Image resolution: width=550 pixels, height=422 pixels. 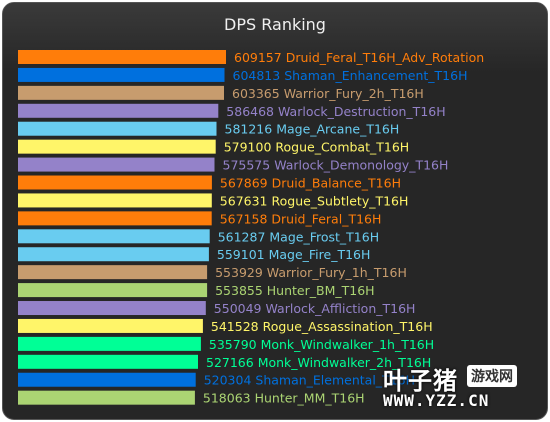 I want to click on bar-Shaman_Enhancement_T16H, so click(x=121, y=74).